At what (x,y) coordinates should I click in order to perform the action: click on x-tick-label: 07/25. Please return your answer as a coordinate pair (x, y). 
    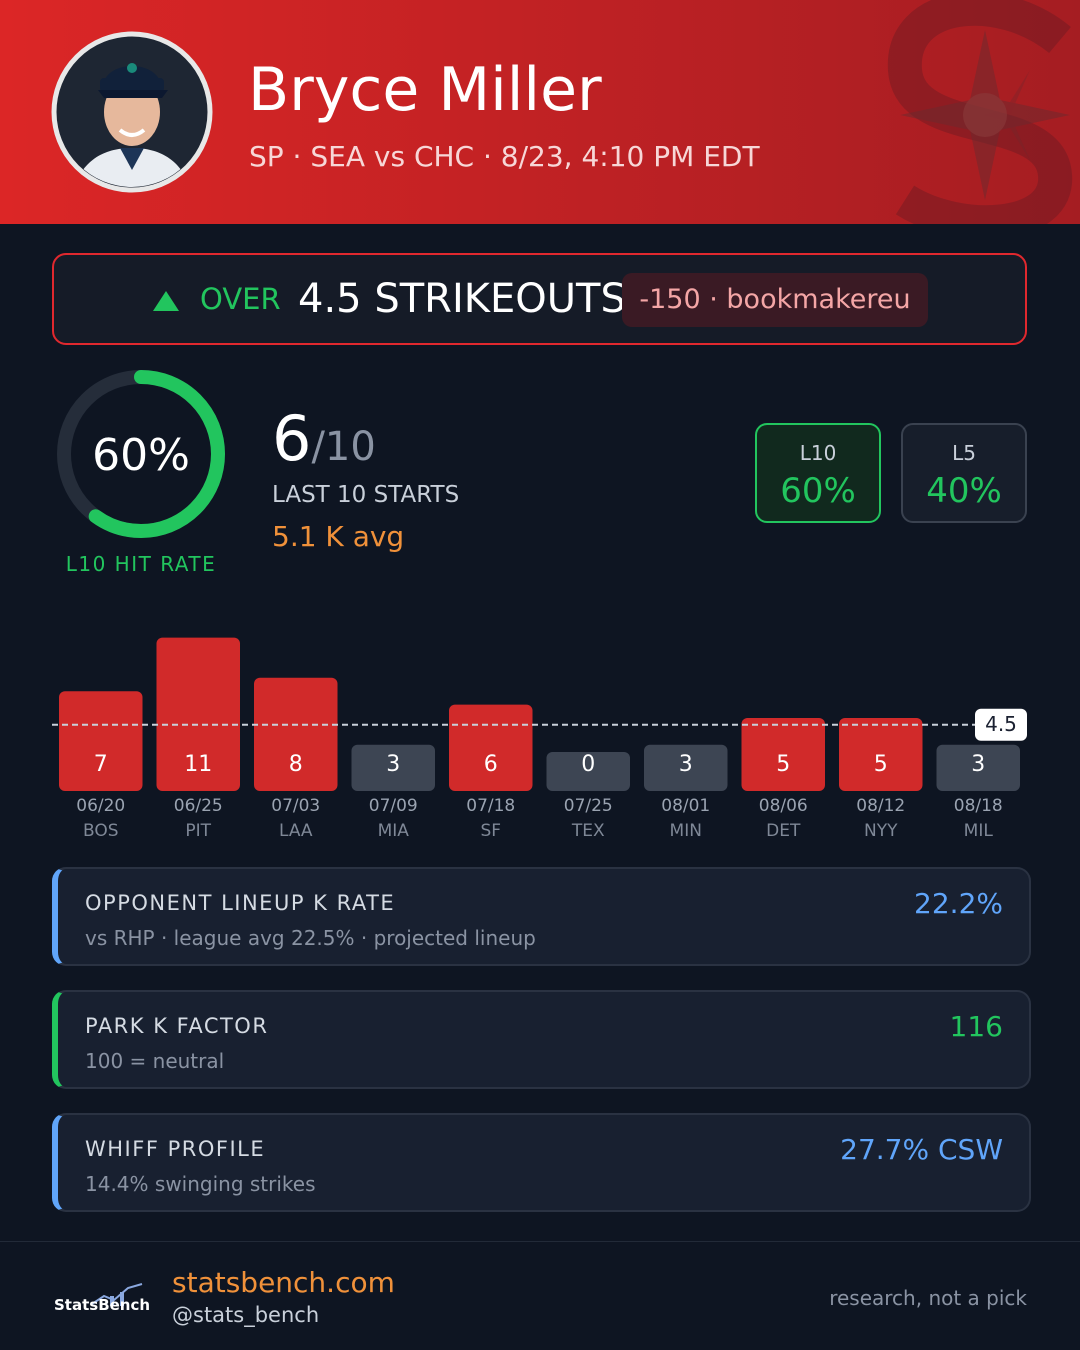
    Looking at the image, I should click on (588, 806).